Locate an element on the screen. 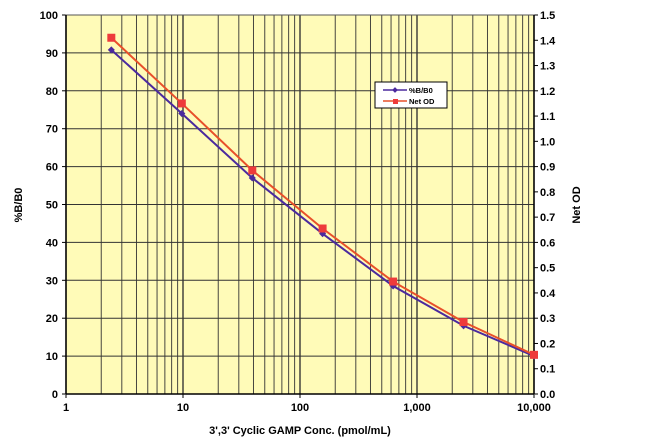  y2-tick-label: 0.5 is located at coordinates (547, 269).